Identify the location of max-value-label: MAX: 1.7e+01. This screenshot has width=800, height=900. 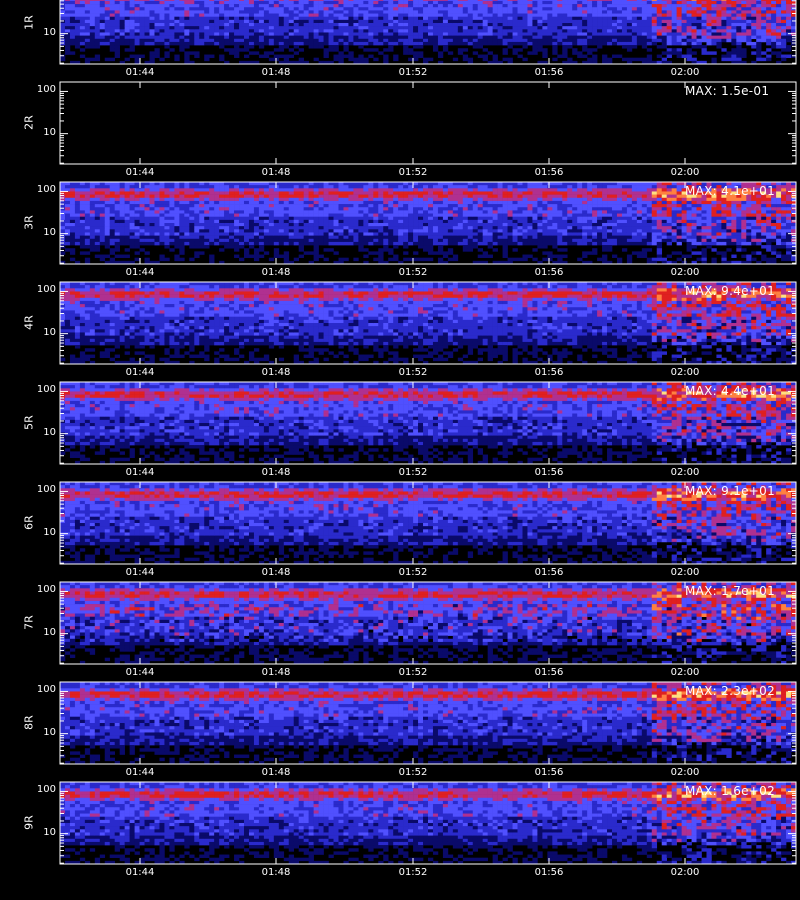
(730, 591).